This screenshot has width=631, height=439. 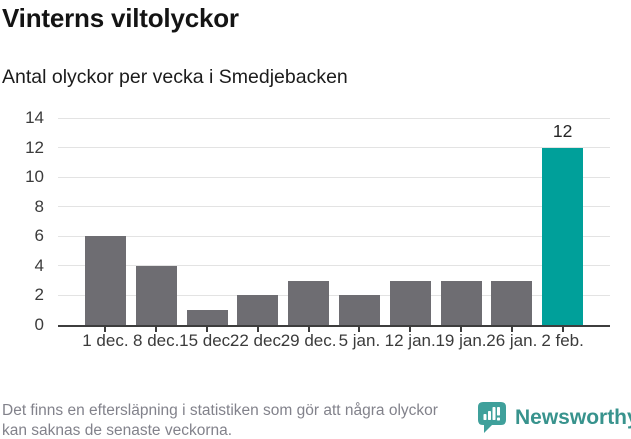 What do you see at coordinates (562, 130) in the screenshot?
I see `bar-value-label: 12` at bounding box center [562, 130].